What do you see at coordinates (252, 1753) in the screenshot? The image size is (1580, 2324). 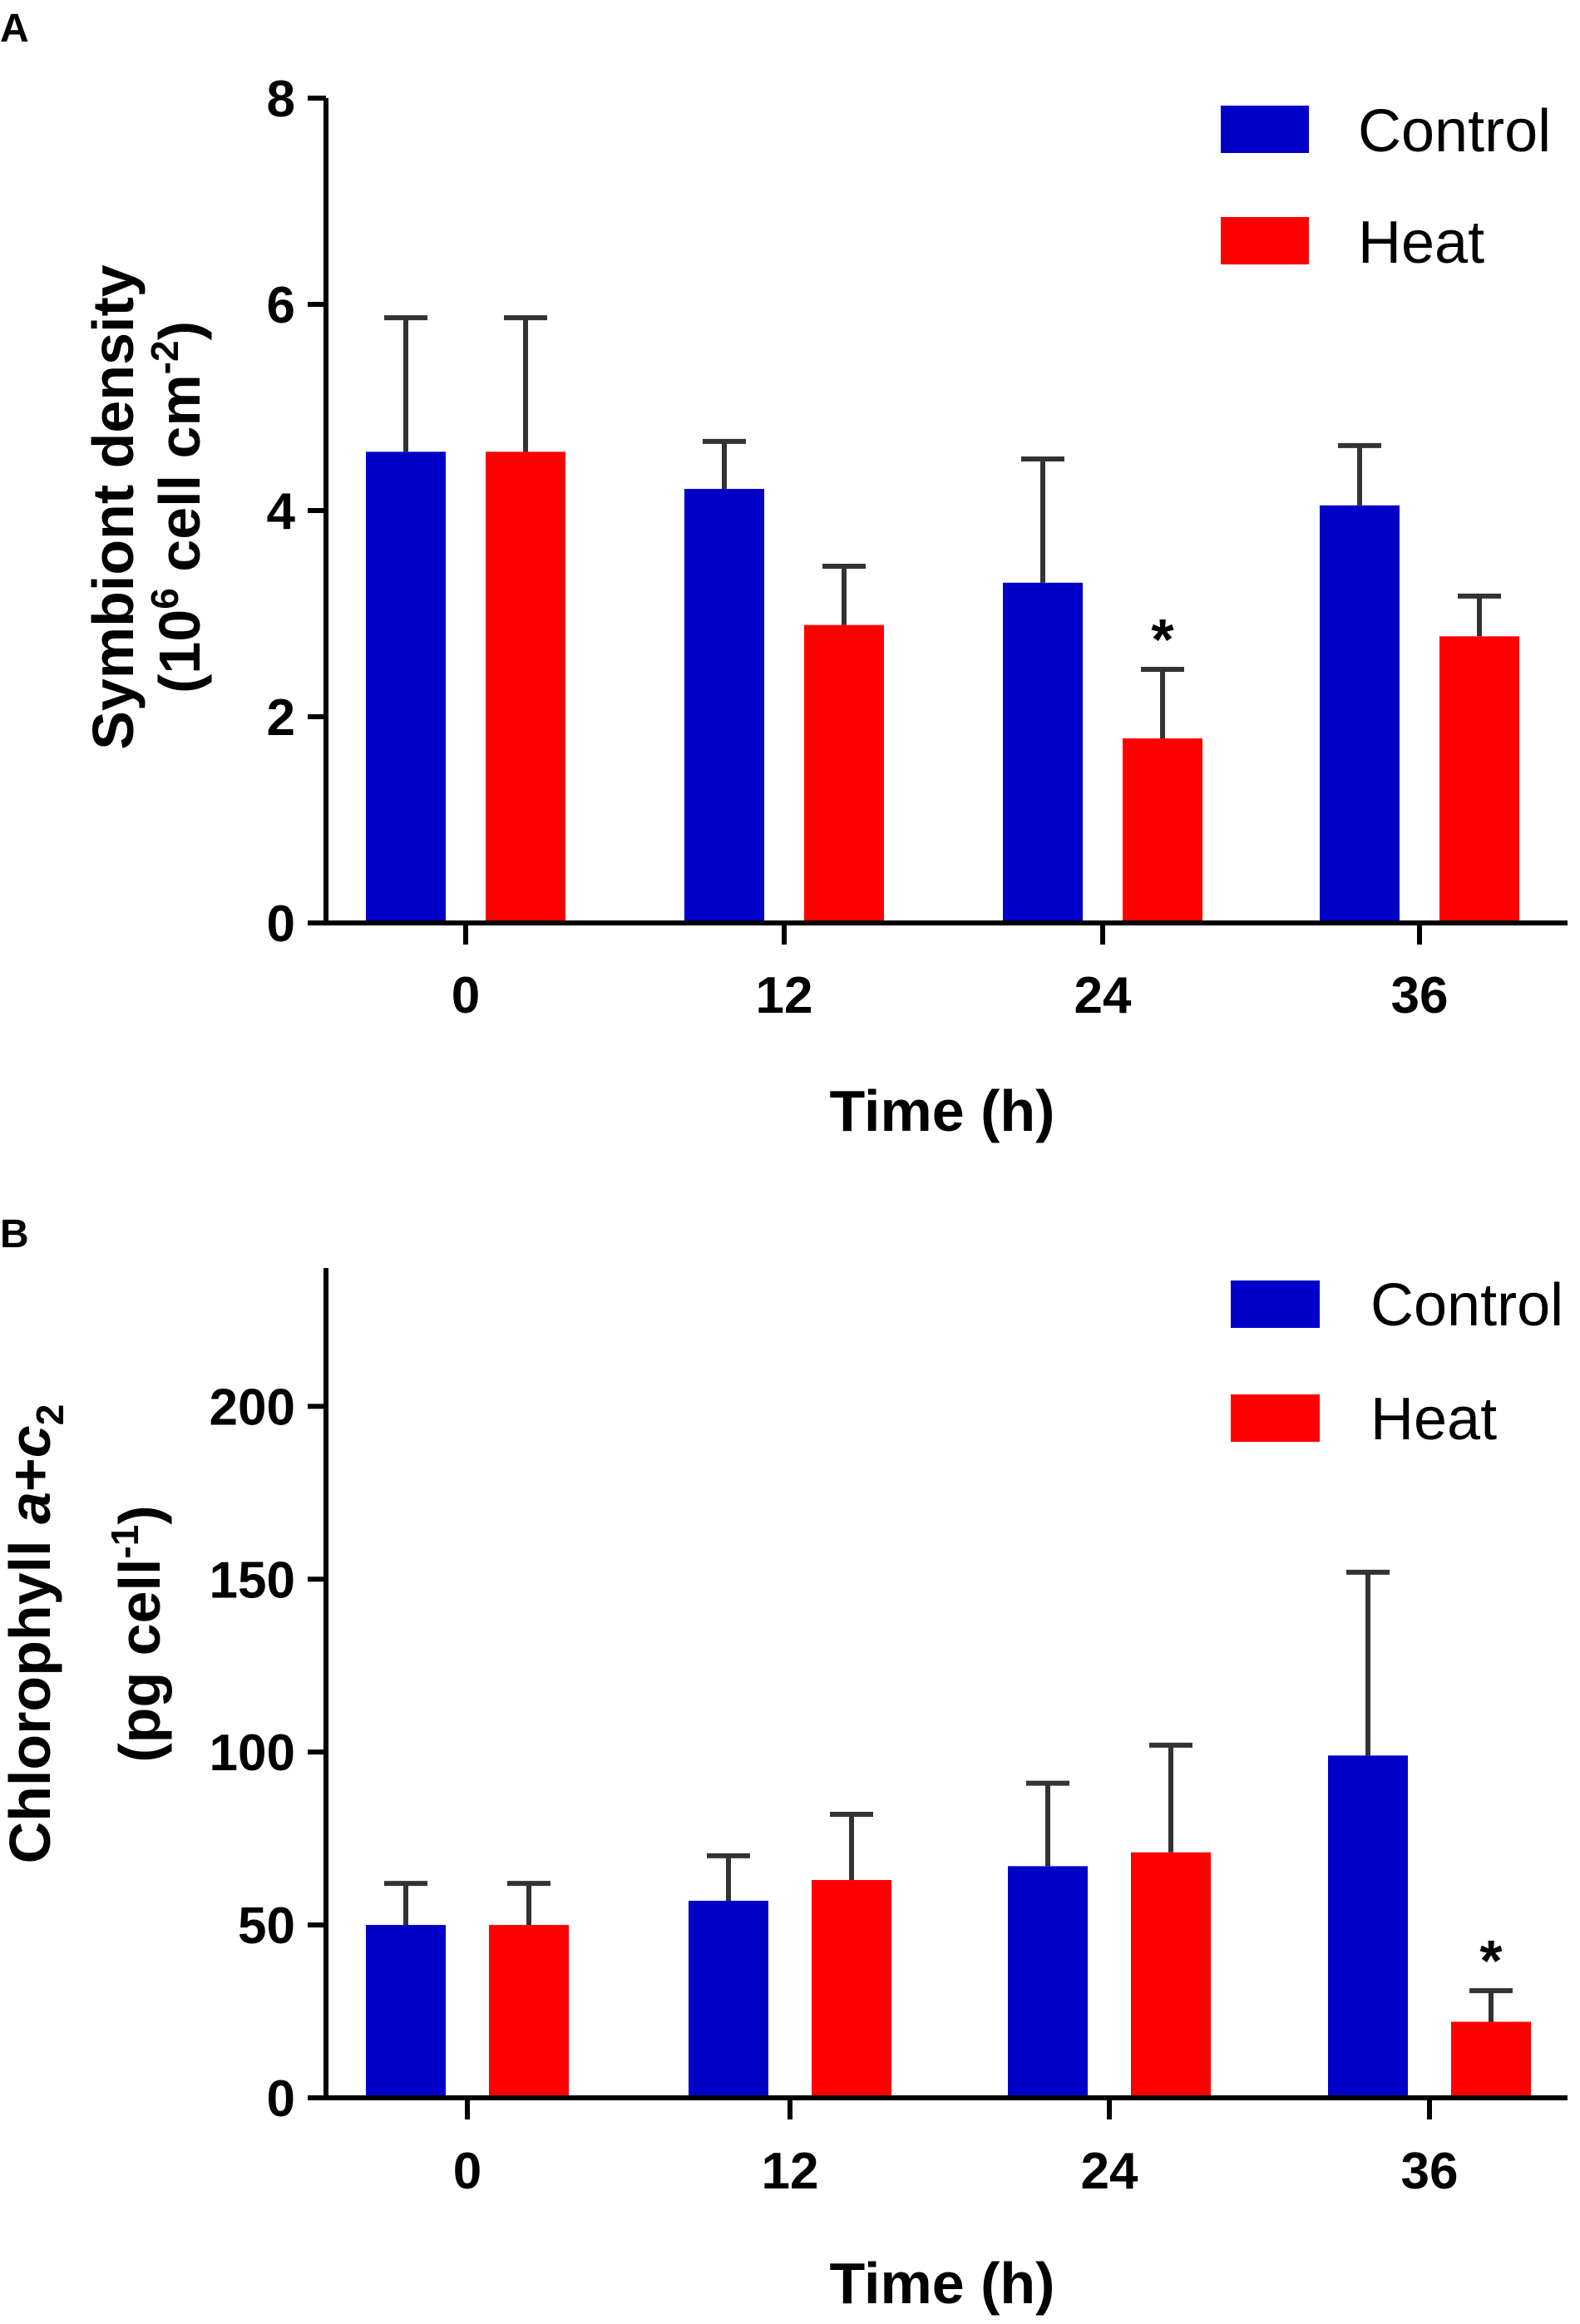 I see `y-tick-label: 100` at bounding box center [252, 1753].